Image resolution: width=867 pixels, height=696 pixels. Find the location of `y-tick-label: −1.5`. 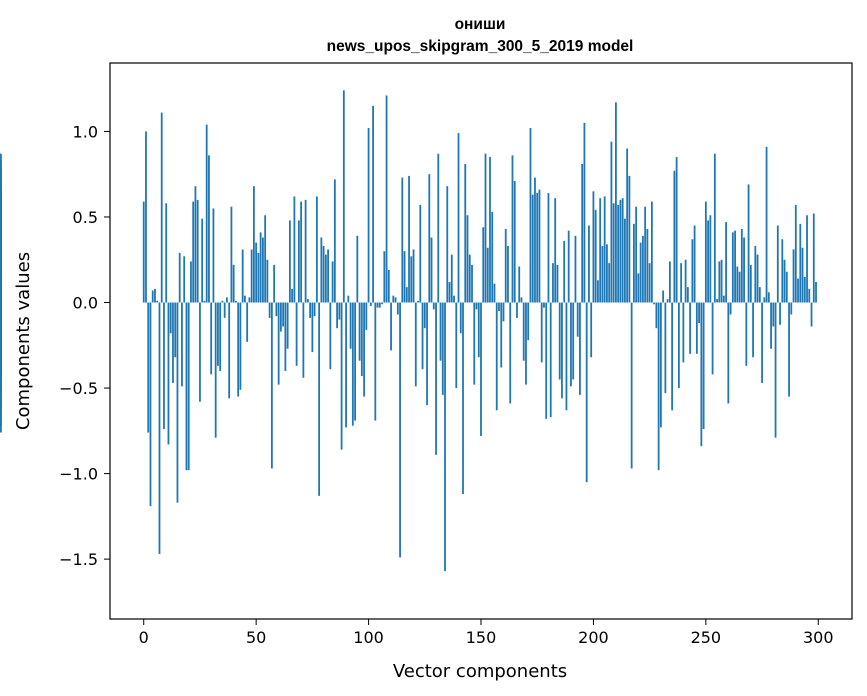

y-tick-label: −1.5 is located at coordinates (78, 559).